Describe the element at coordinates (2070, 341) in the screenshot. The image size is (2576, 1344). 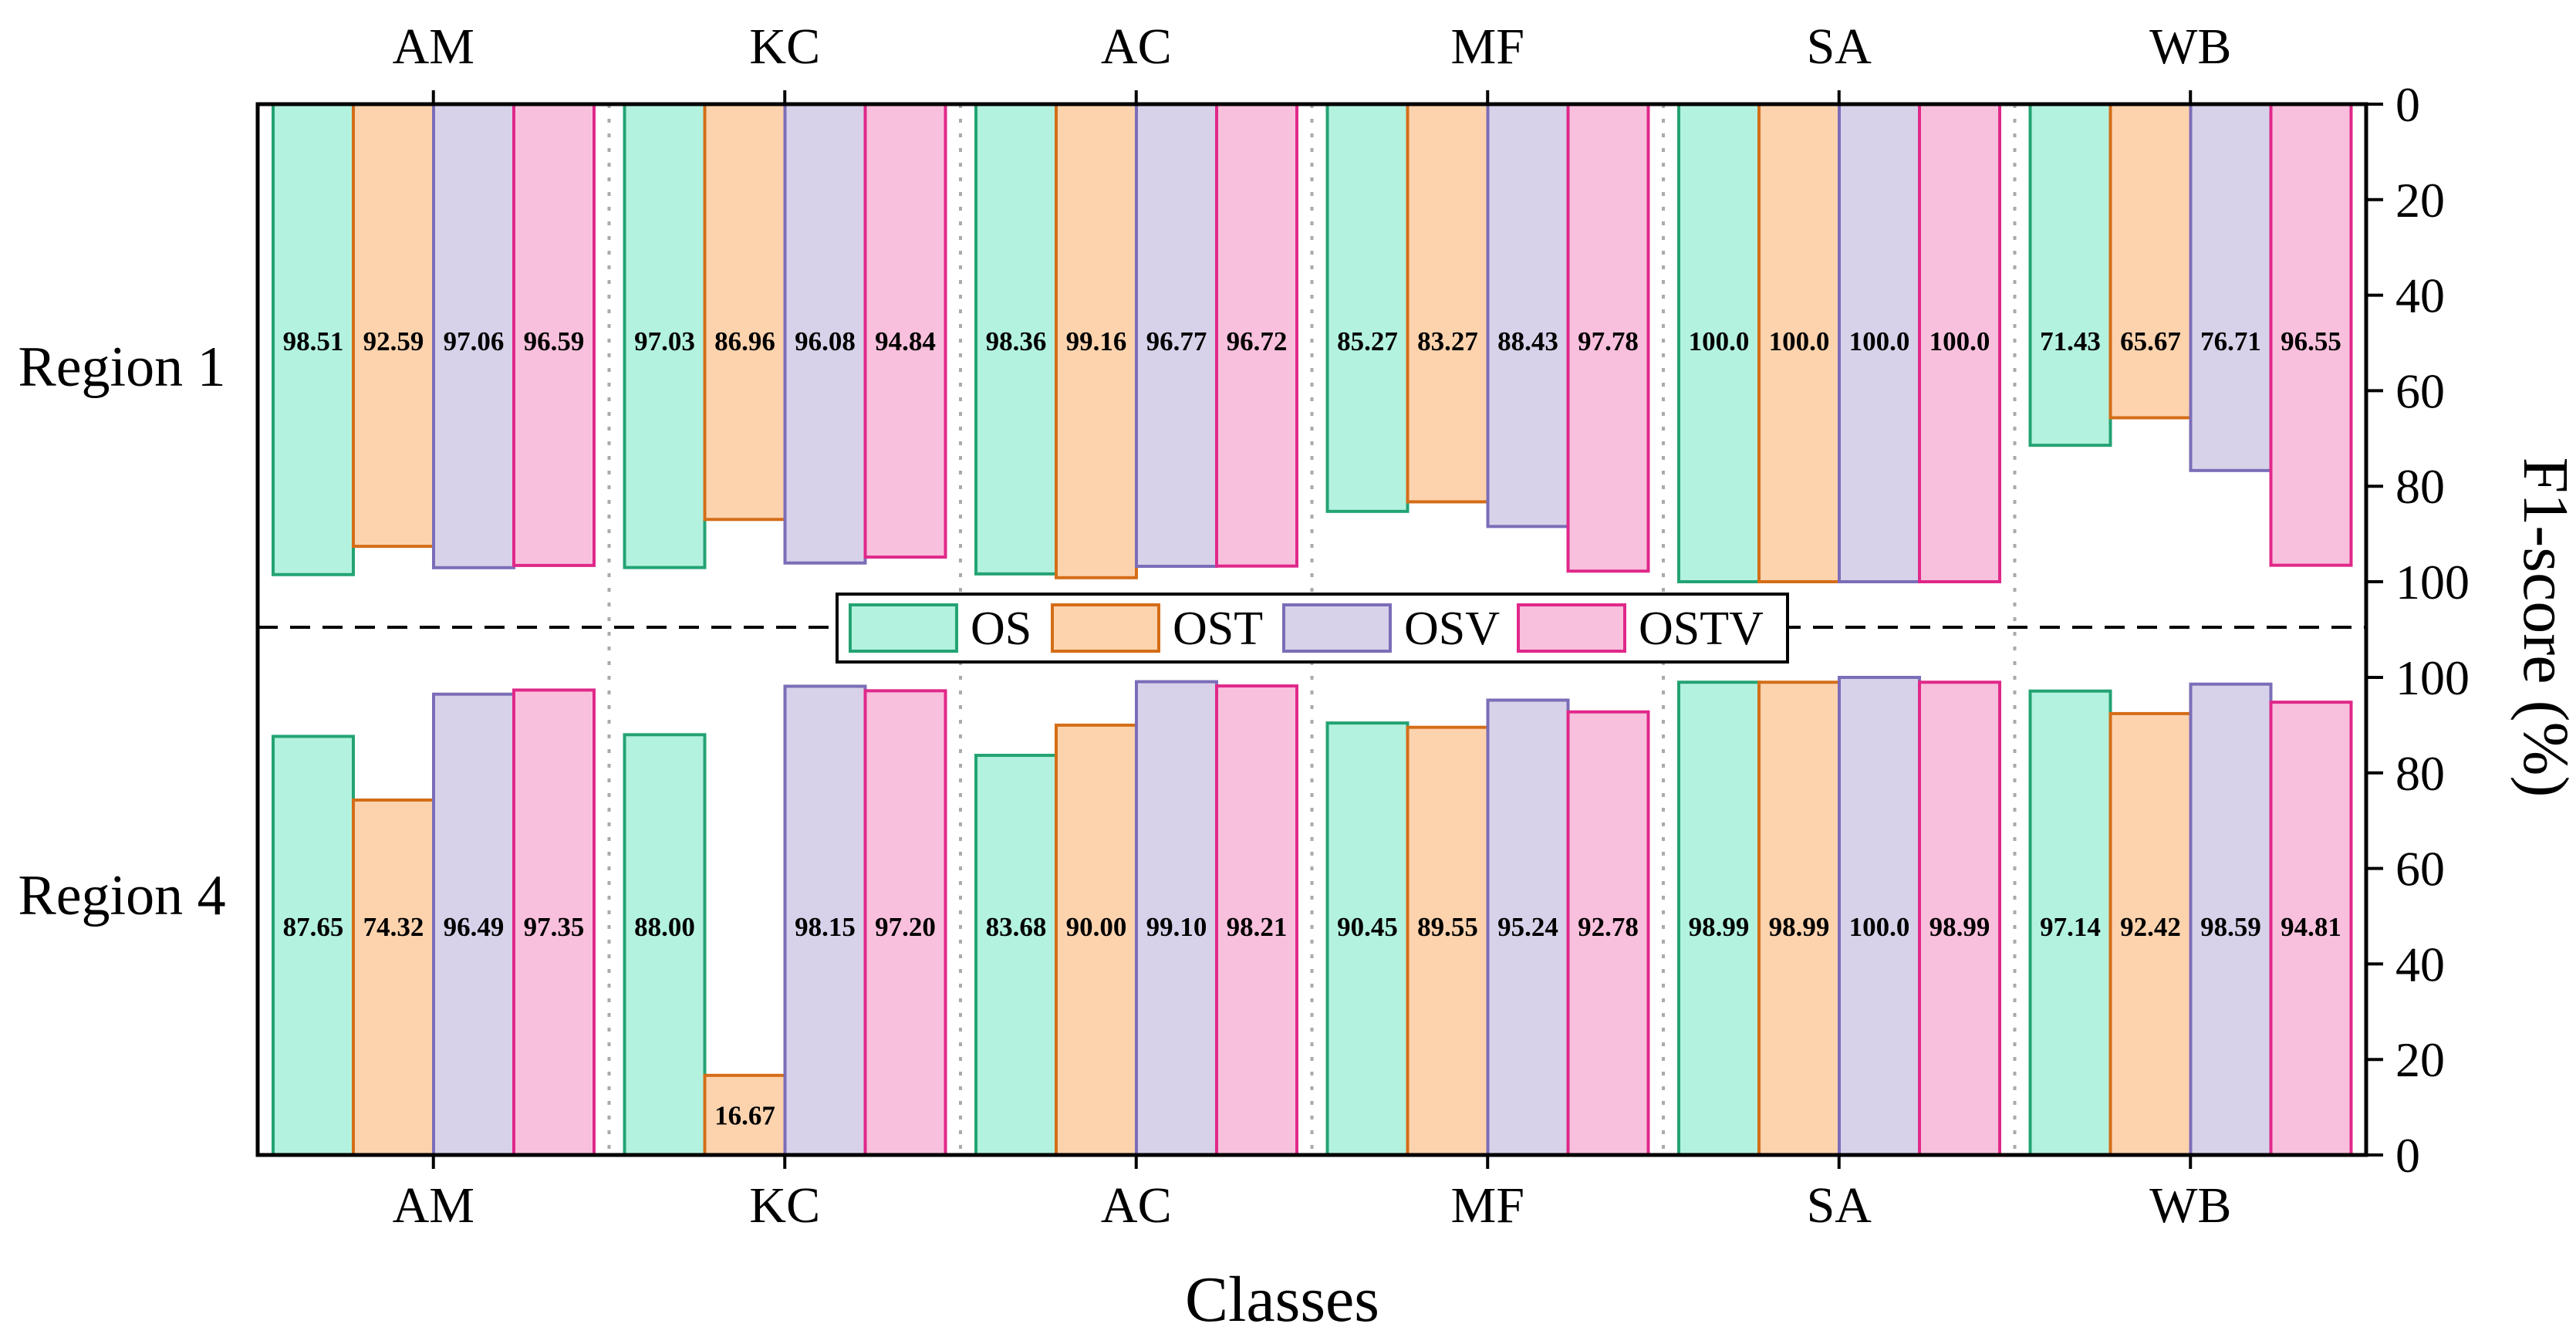
I see `region-1-label-wb-os: 71.43` at that location.